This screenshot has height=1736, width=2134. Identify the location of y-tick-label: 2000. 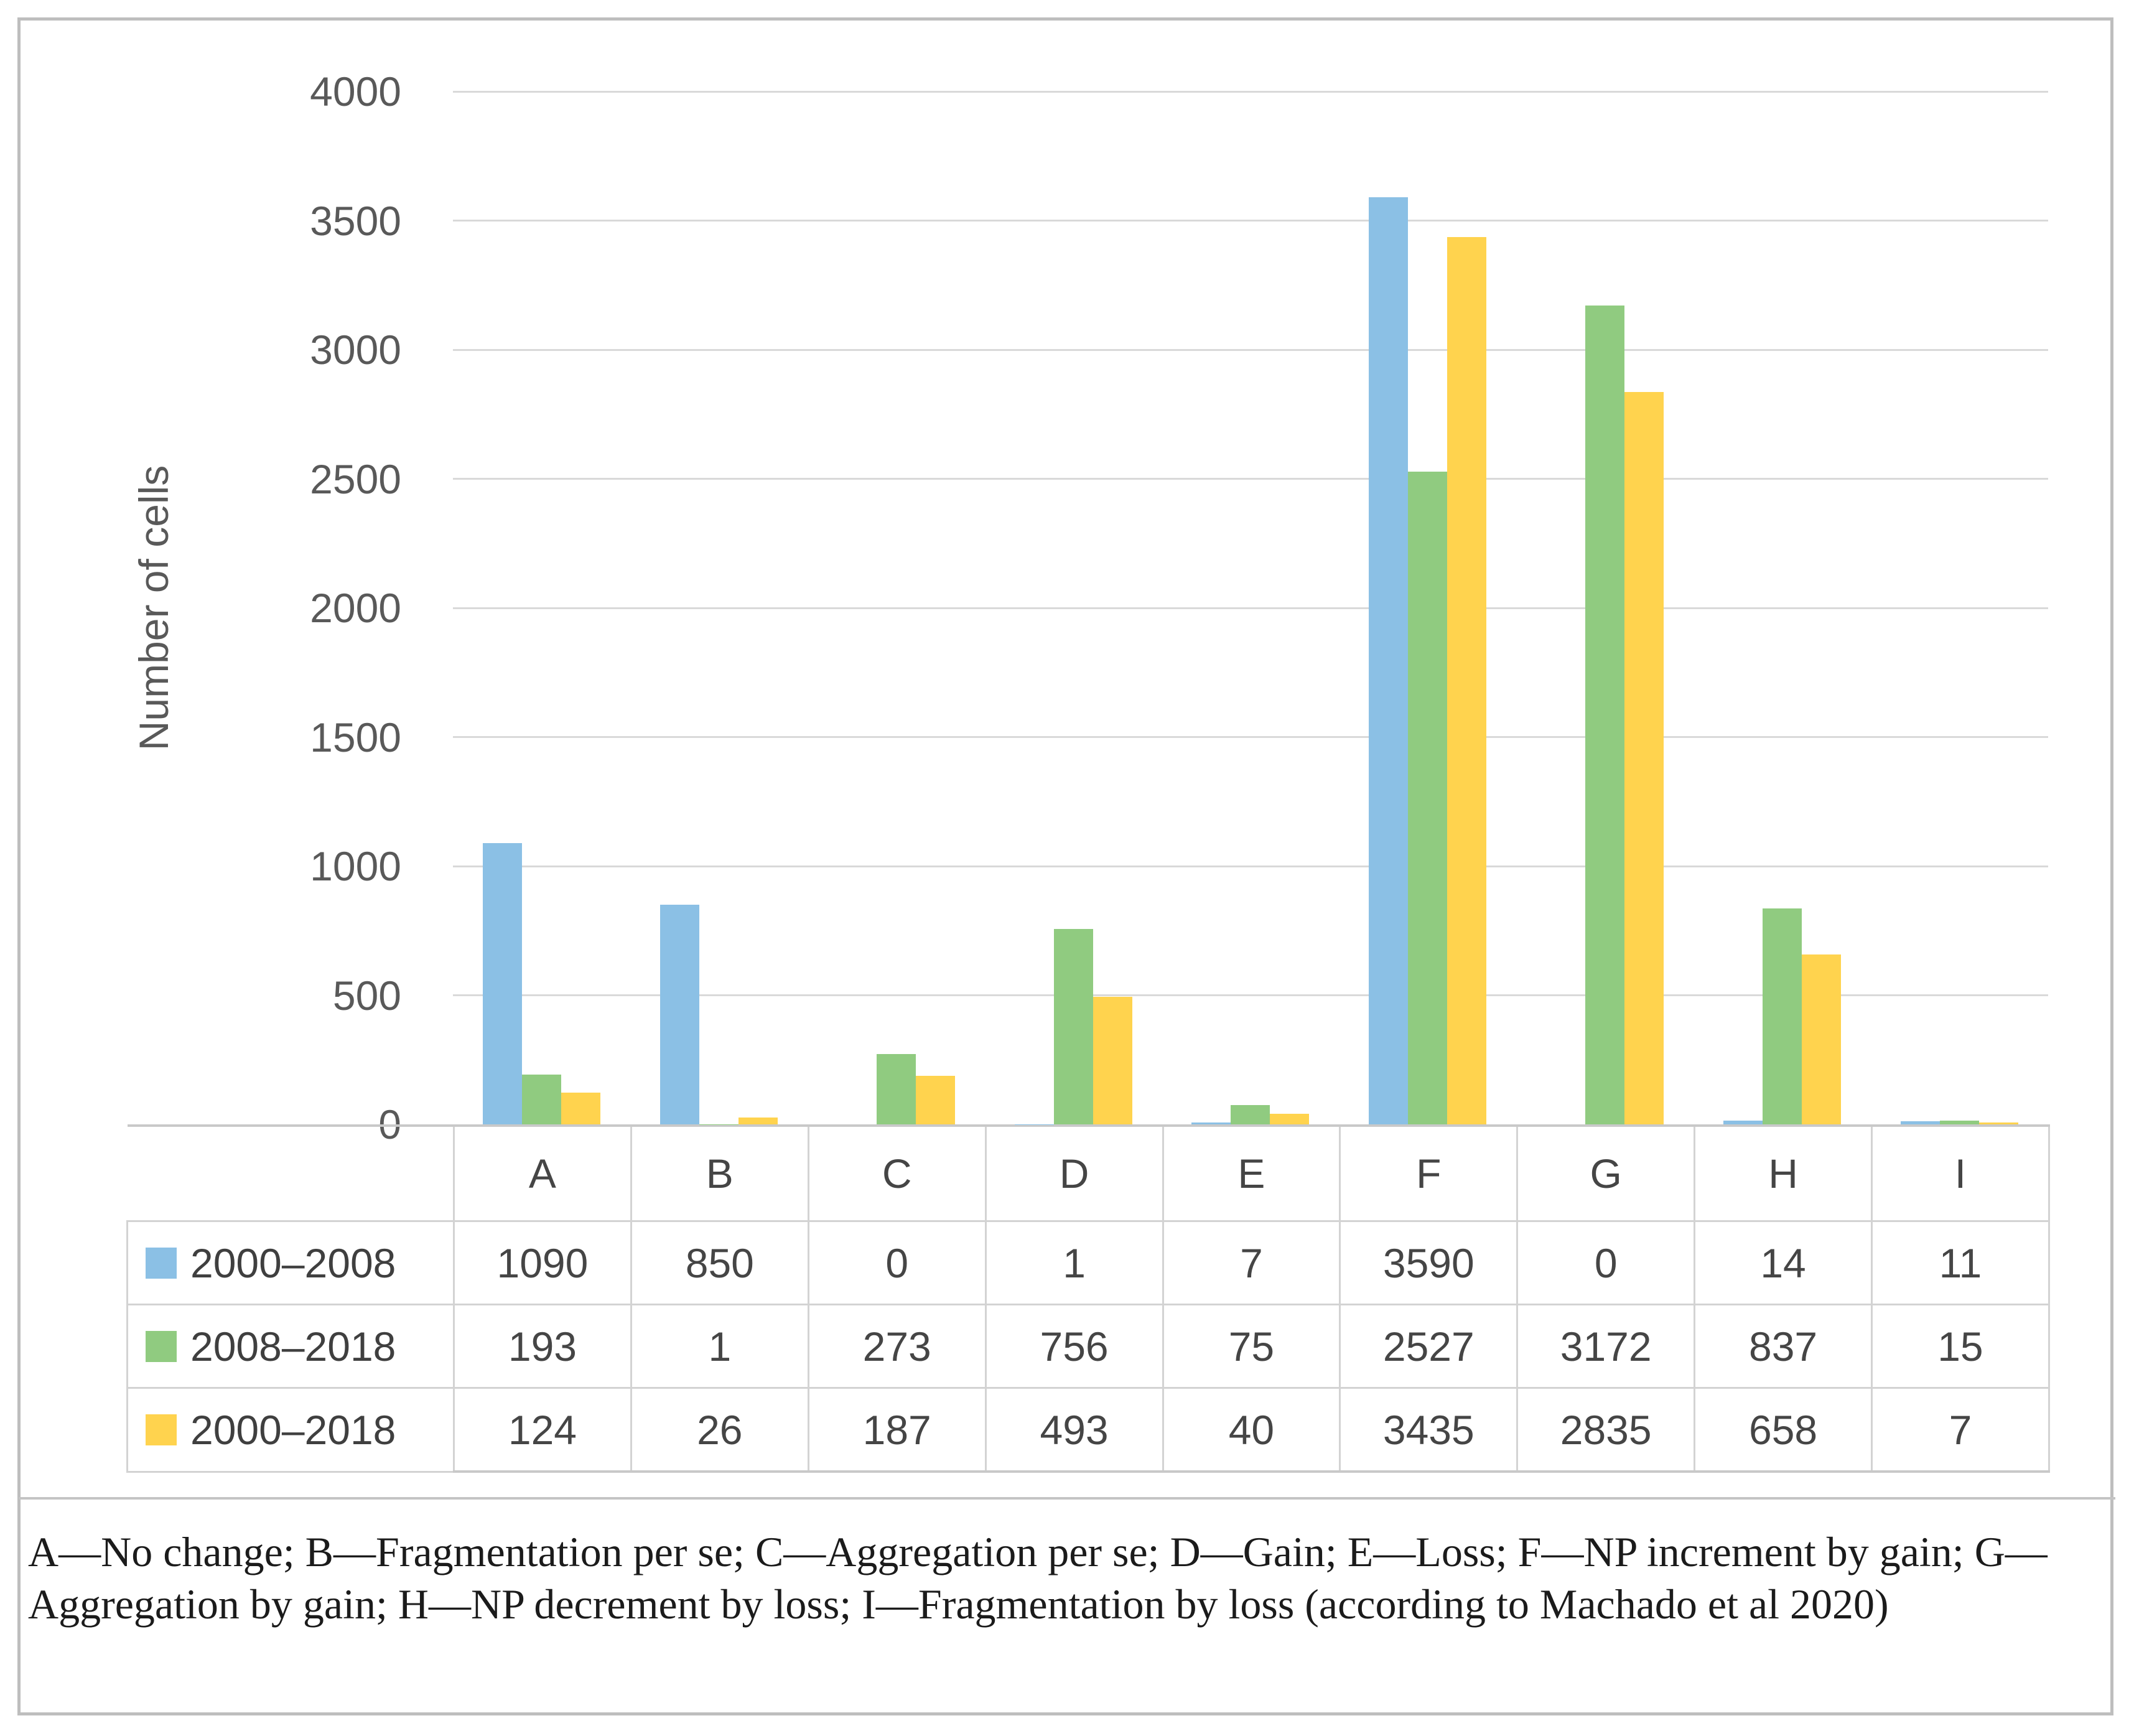
(355, 608).